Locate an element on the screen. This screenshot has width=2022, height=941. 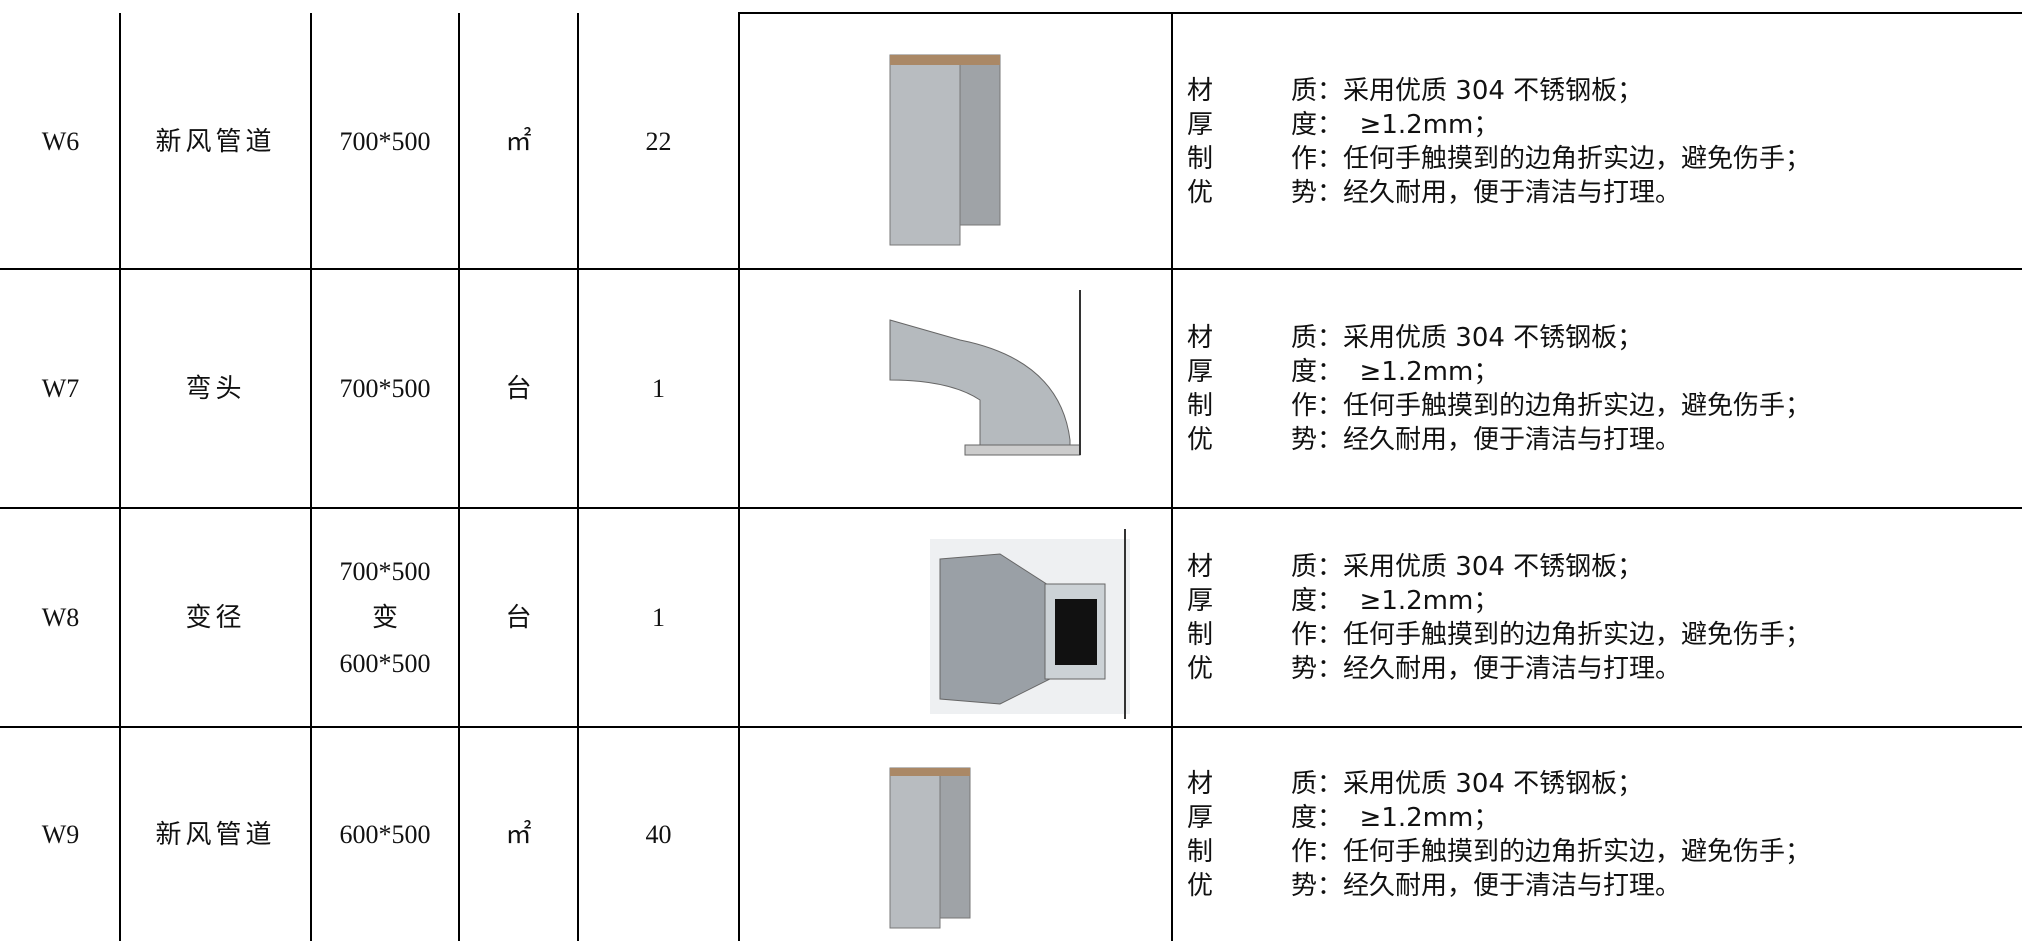
qty: 22 is located at coordinates (658, 141).